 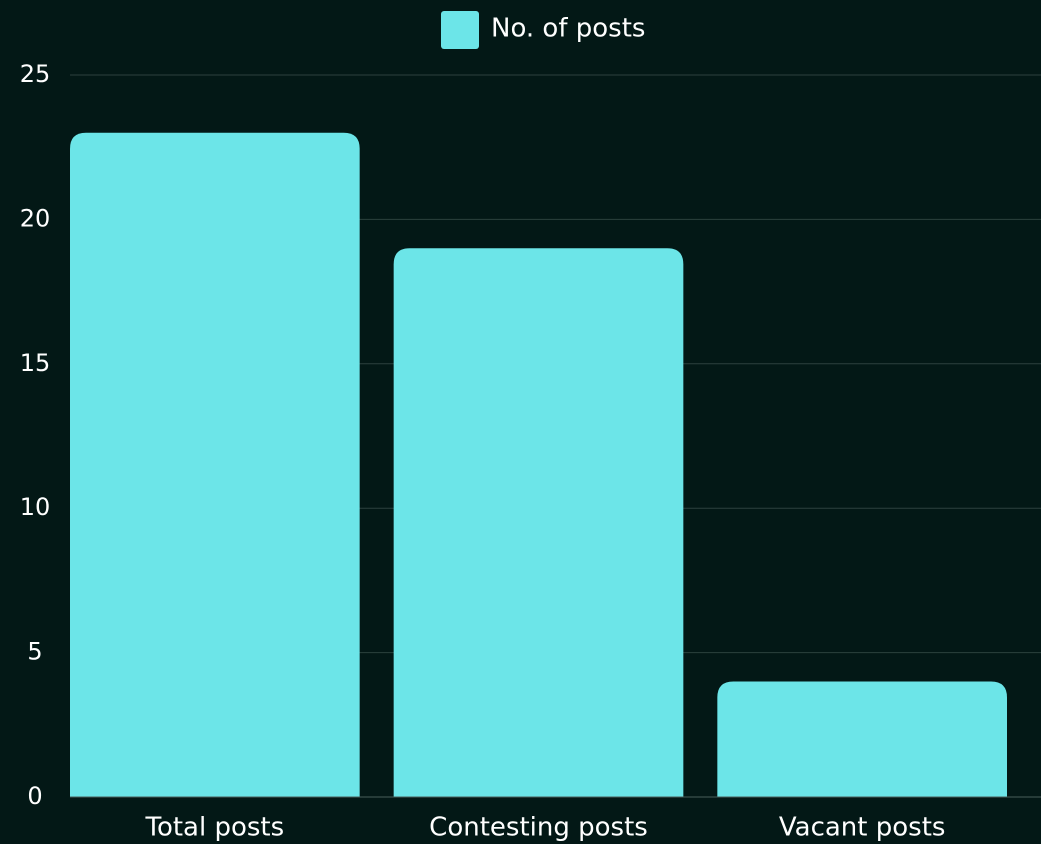 I want to click on y-tick-label: 5, so click(x=34, y=652).